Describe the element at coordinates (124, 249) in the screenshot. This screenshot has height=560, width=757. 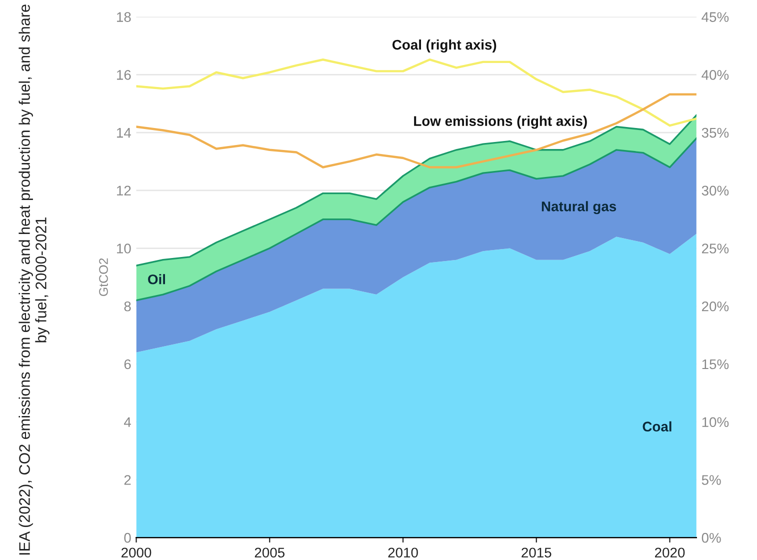
I see `y-tick-label: 10` at that location.